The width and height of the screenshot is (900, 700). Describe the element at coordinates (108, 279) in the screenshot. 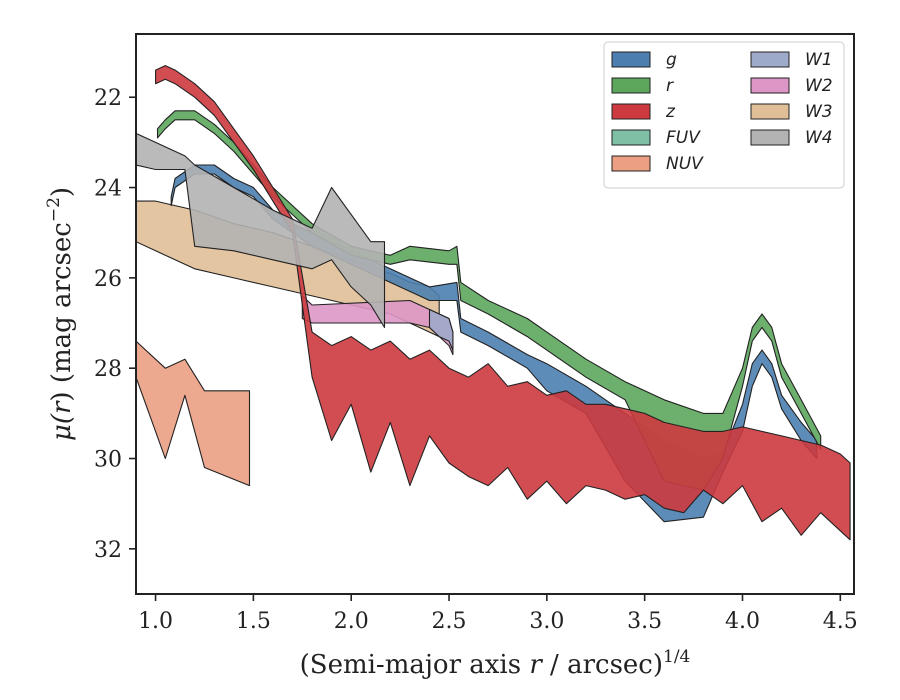

I see `y-tick-label: 26` at that location.